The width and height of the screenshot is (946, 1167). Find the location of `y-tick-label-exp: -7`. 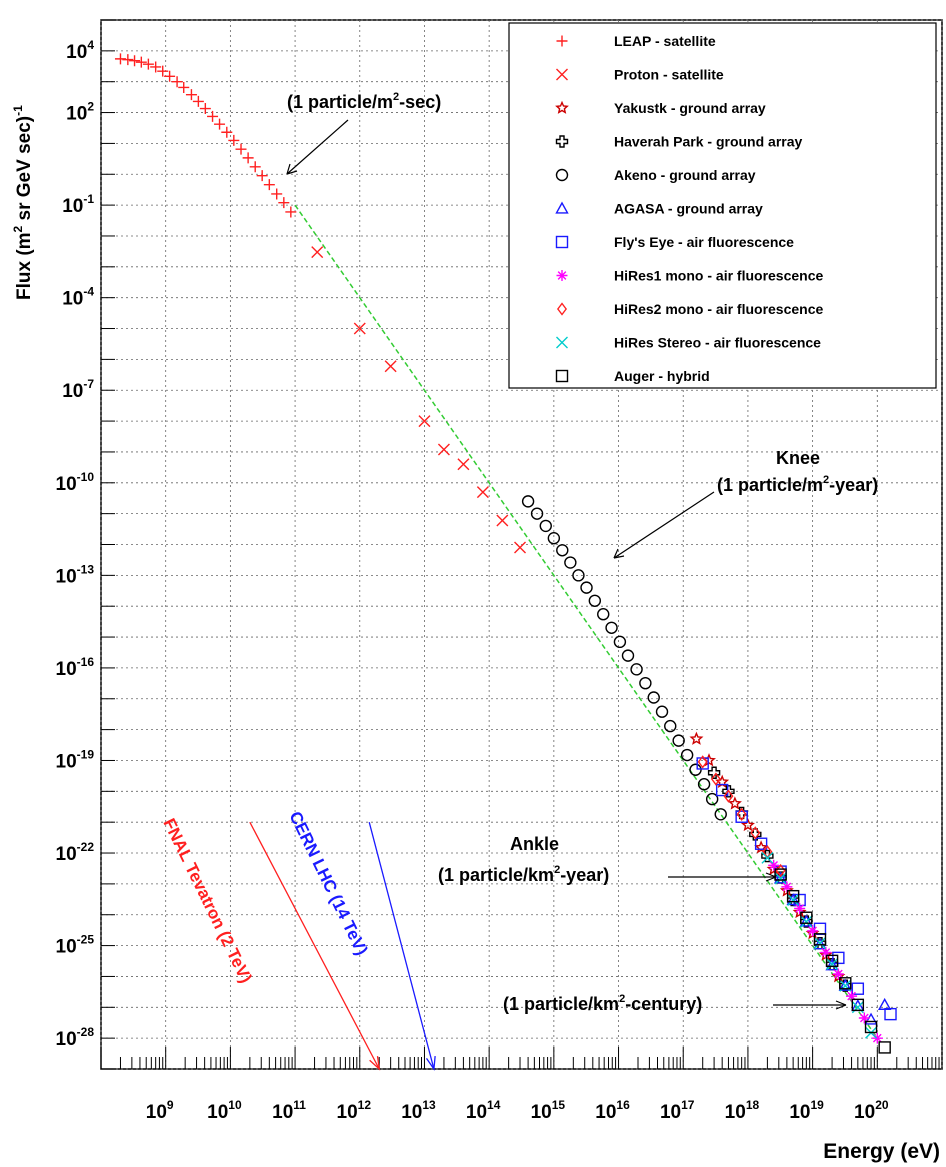

y-tick-label-exp: -7 is located at coordinates (88, 384).